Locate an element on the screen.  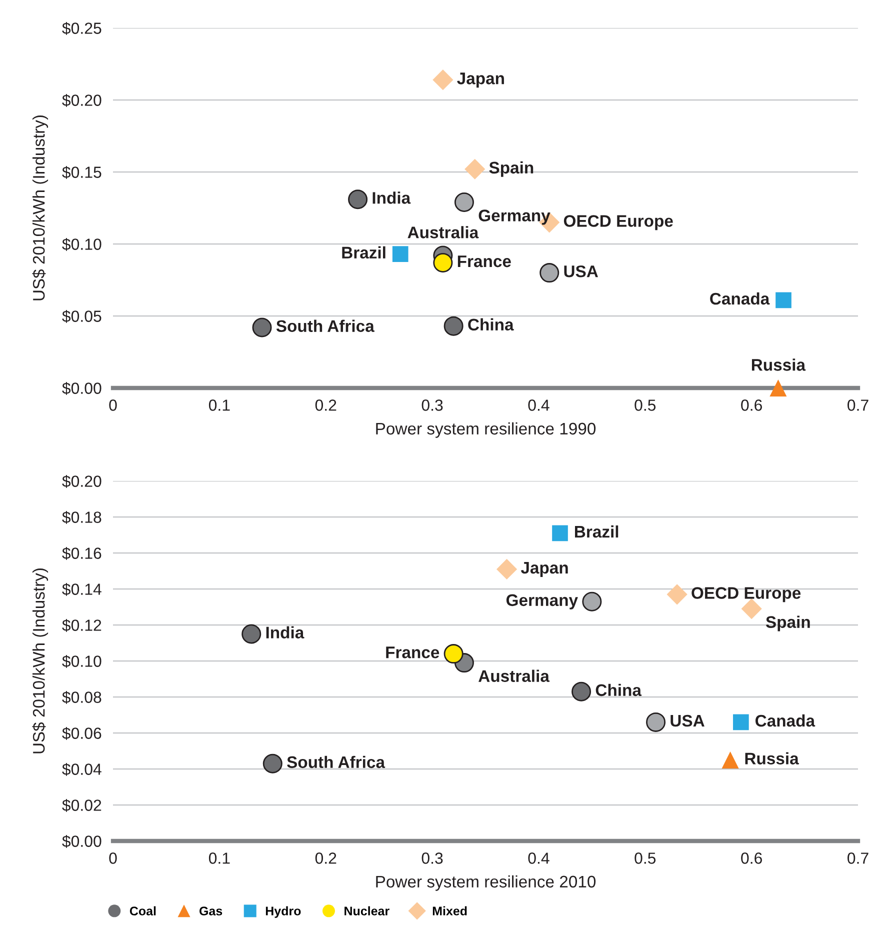
y-tick-label: $0.02 is located at coordinates (82, 805).